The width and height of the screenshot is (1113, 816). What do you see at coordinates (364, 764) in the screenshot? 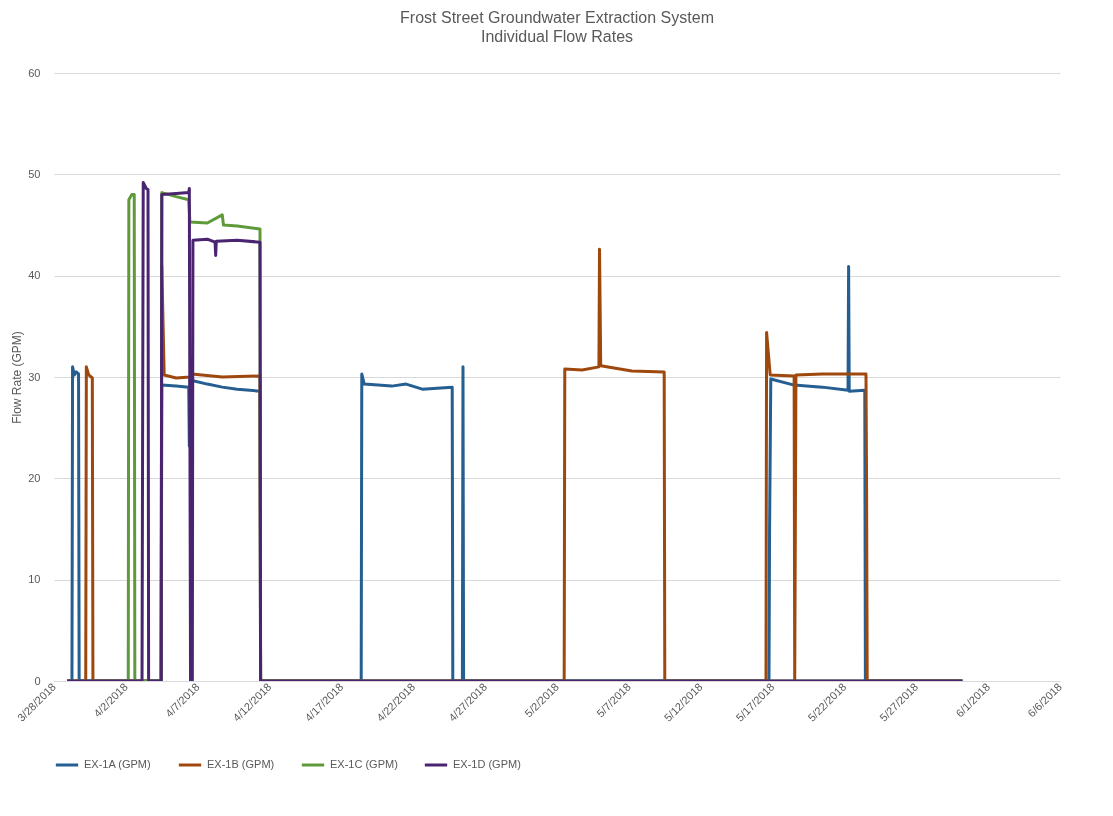
I see `legend-label: EX-1C (GPM)` at bounding box center [364, 764].